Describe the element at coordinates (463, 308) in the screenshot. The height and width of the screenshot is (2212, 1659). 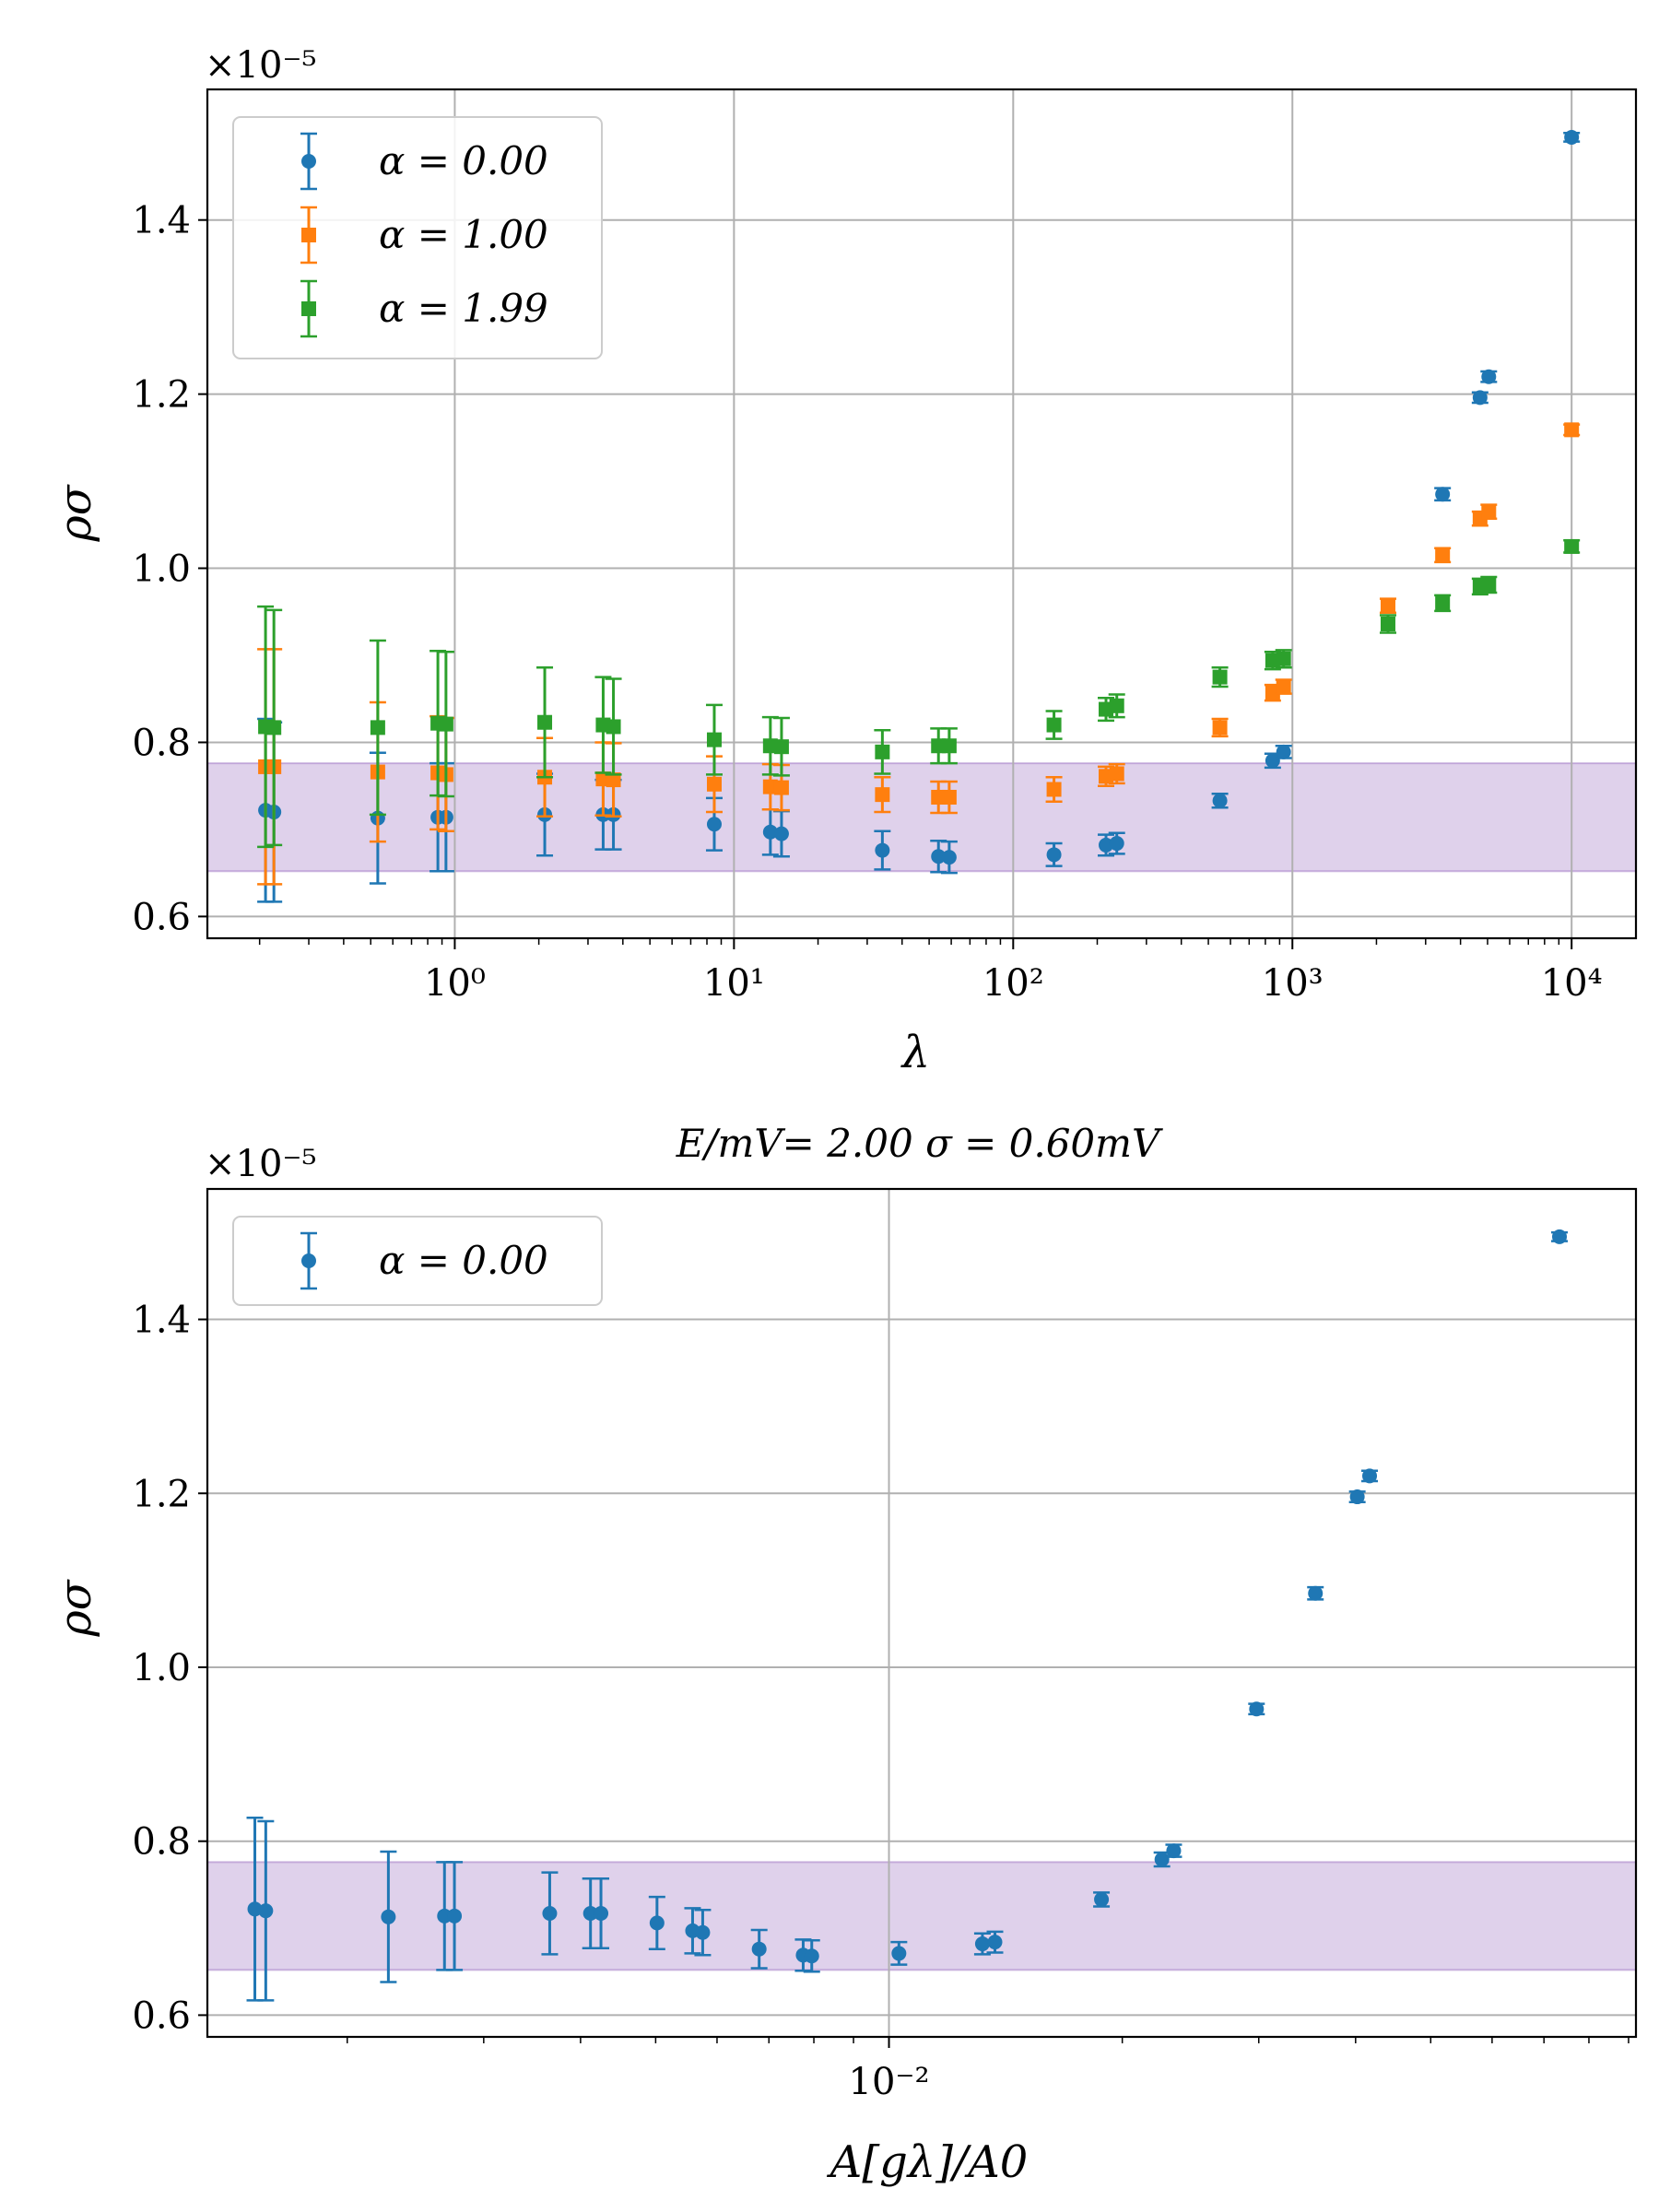
I see `legend-label: α = 1.99` at that location.